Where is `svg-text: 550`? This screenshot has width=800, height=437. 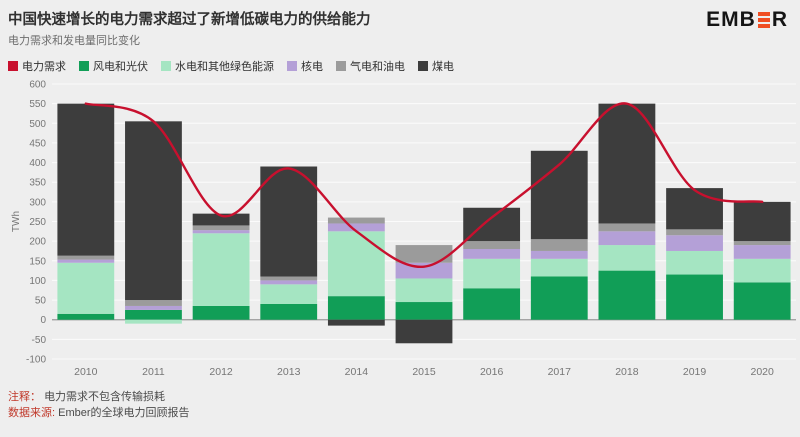 svg-text: 550 is located at coordinates (37, 104).